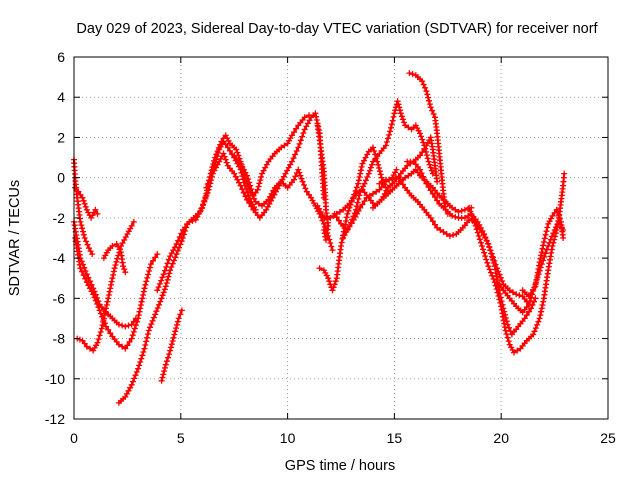 The height and width of the screenshot is (480, 640). What do you see at coordinates (61, 137) in the screenshot?
I see `y-tick-label: 2` at bounding box center [61, 137].